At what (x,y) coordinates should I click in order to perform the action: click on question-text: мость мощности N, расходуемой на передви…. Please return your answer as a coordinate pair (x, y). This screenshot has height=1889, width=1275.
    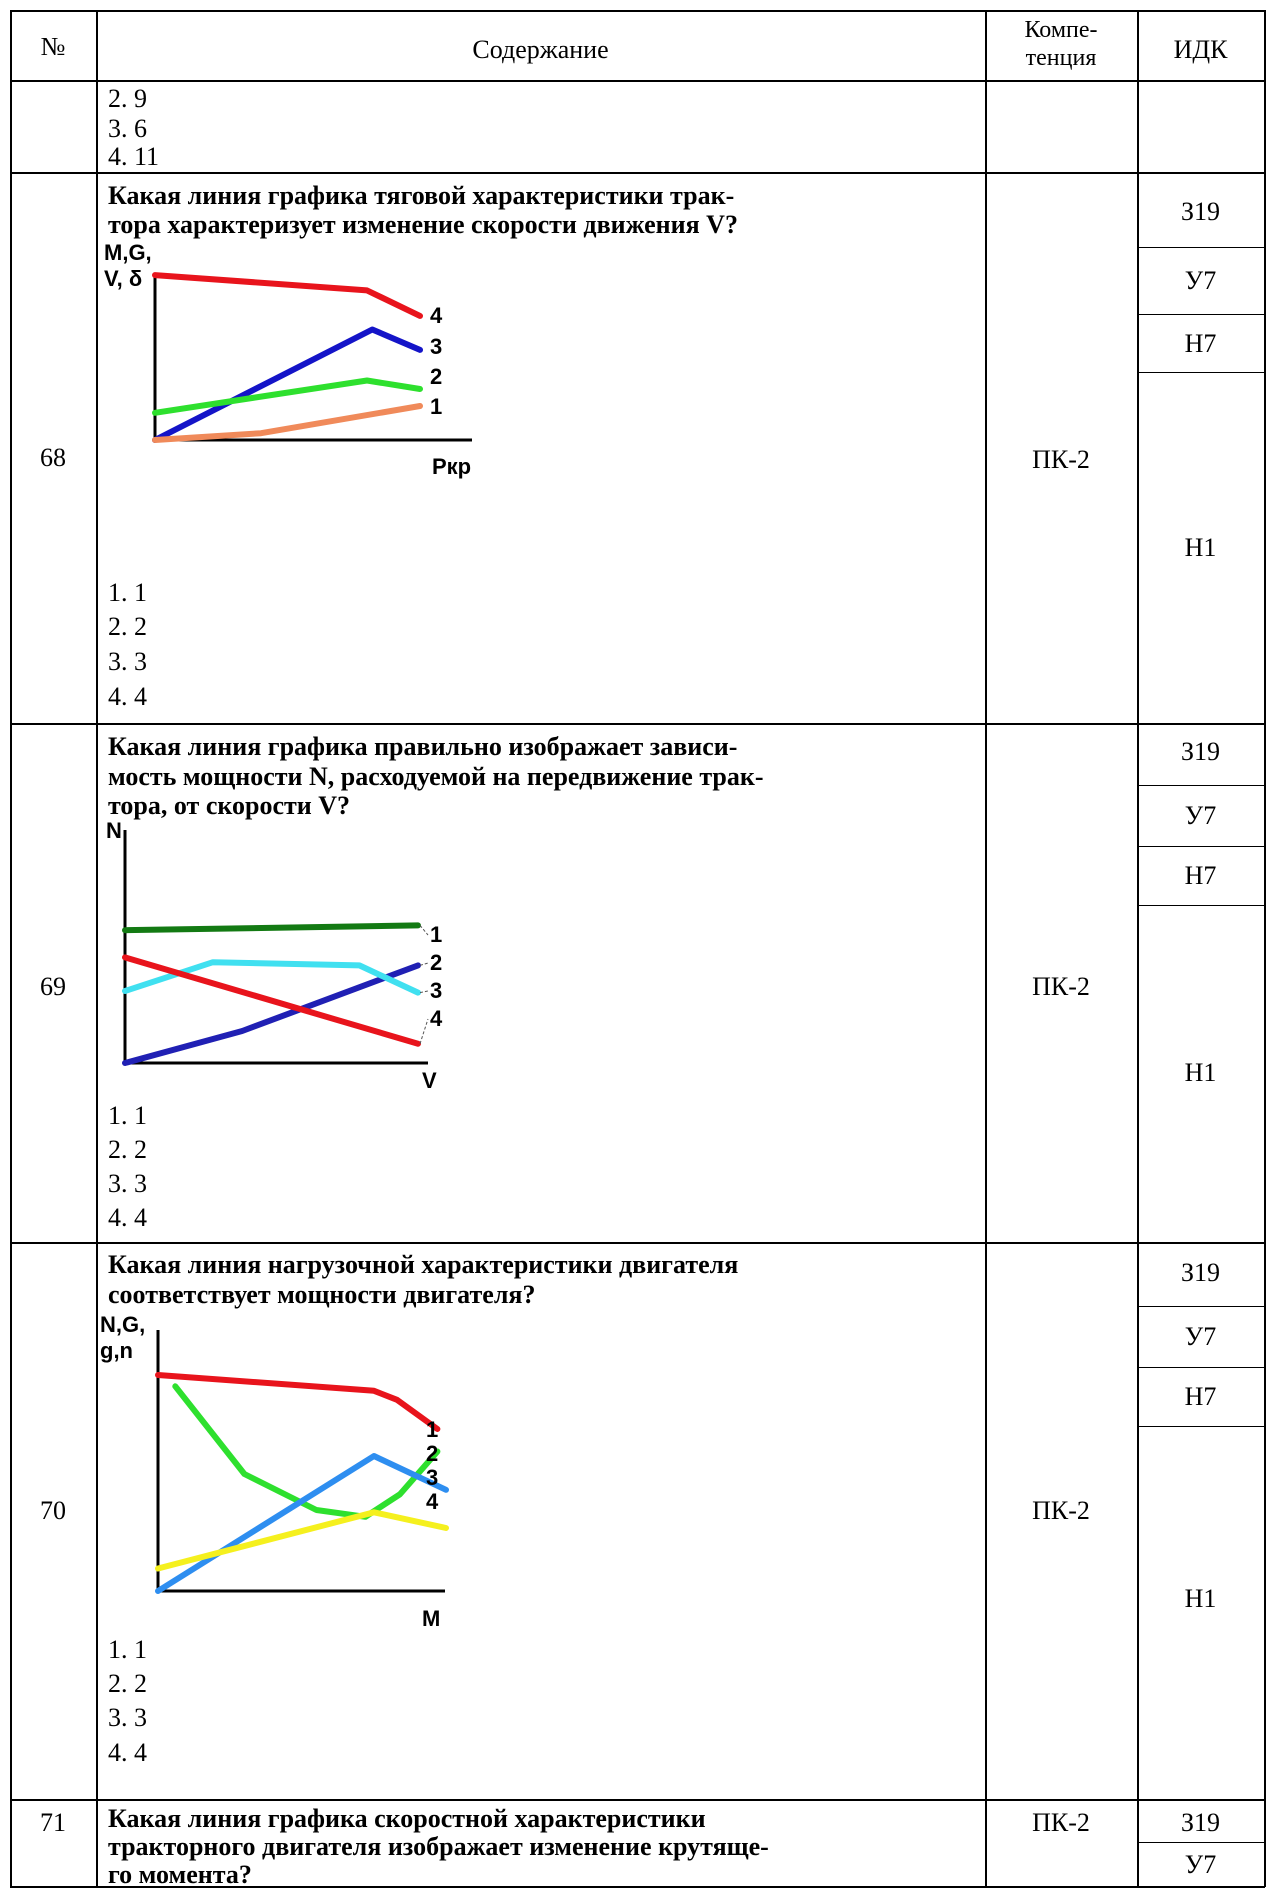
    Looking at the image, I should click on (436, 776).